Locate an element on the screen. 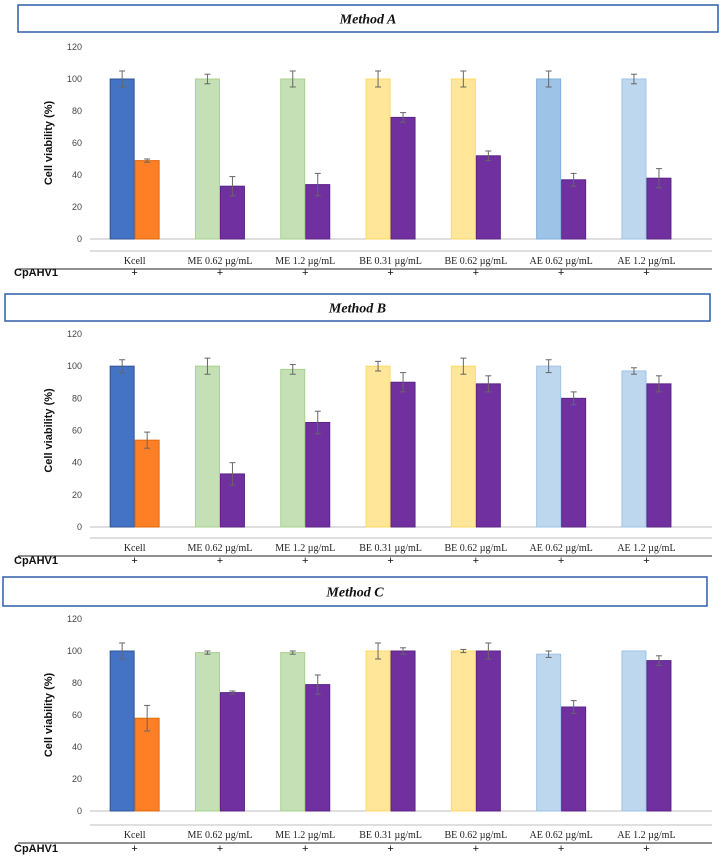  chart-title: Method A is located at coordinates (368, 20).